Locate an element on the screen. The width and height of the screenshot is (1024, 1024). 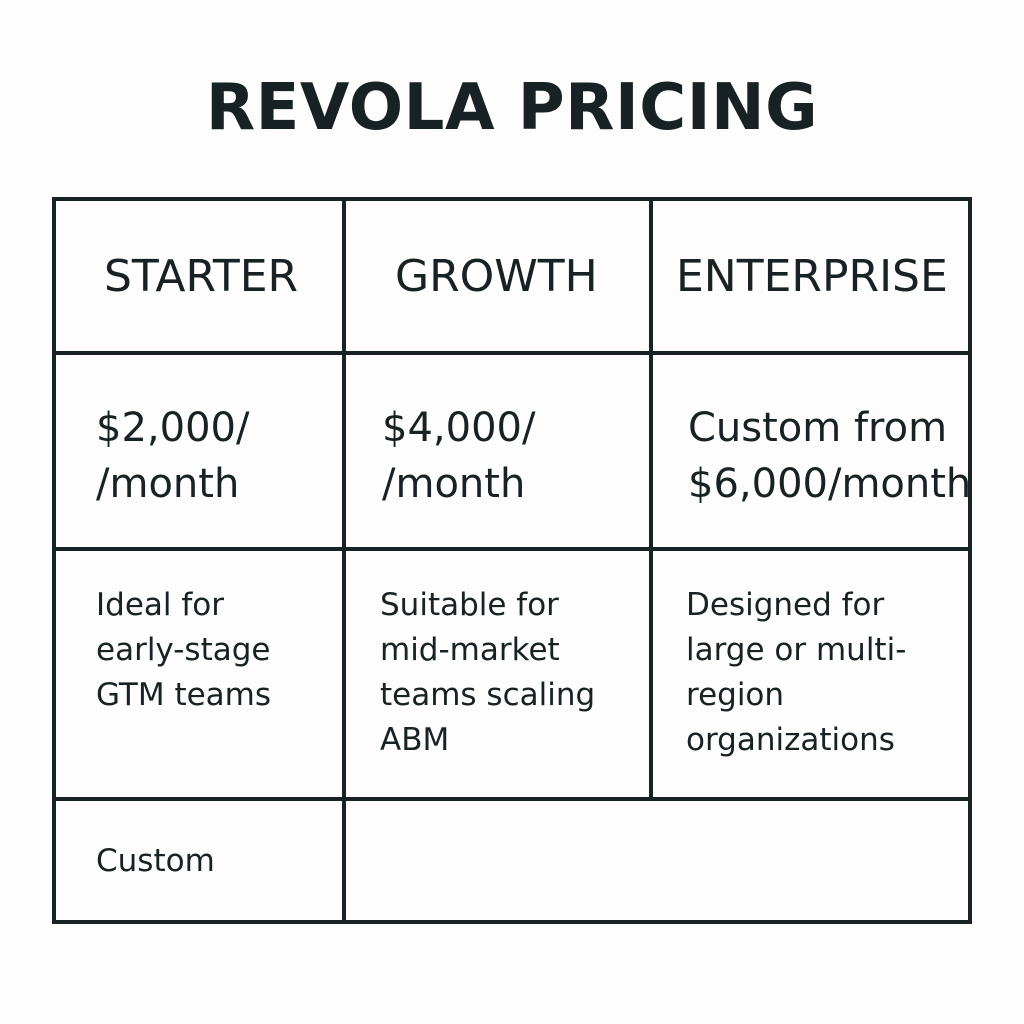
footer-value-cell is located at coordinates (659, 862).